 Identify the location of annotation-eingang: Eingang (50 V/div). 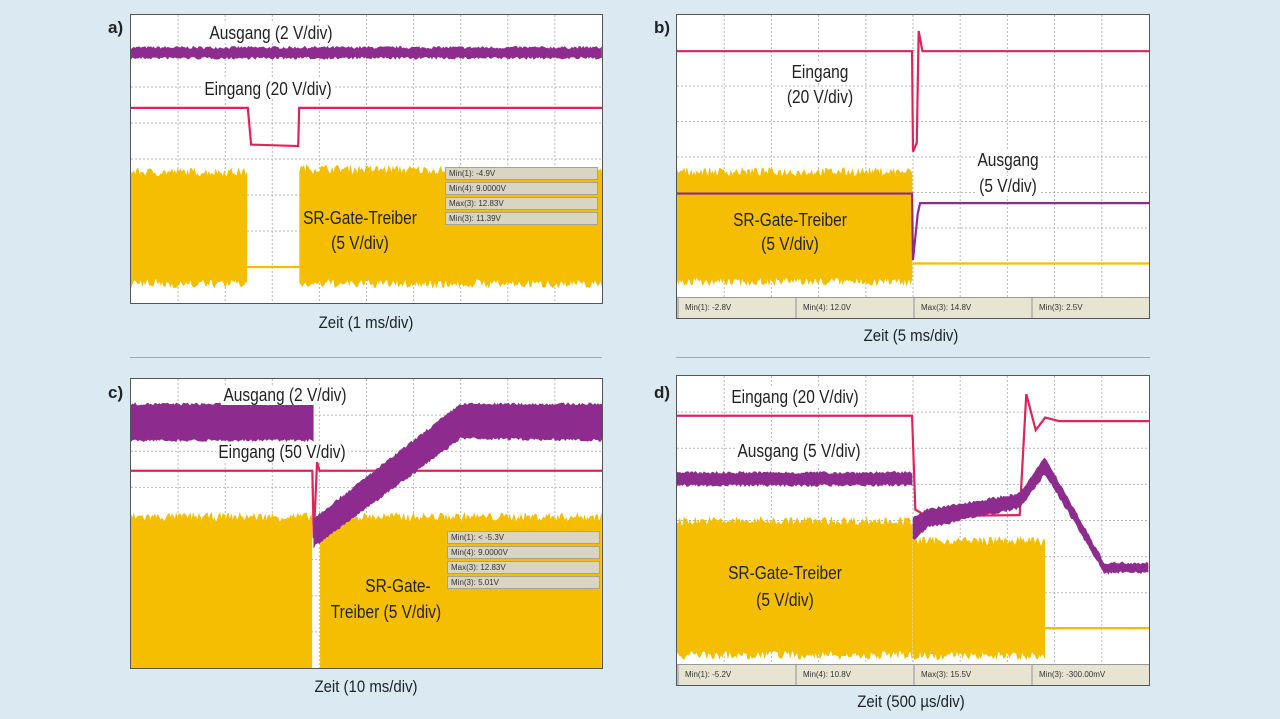
(282, 452).